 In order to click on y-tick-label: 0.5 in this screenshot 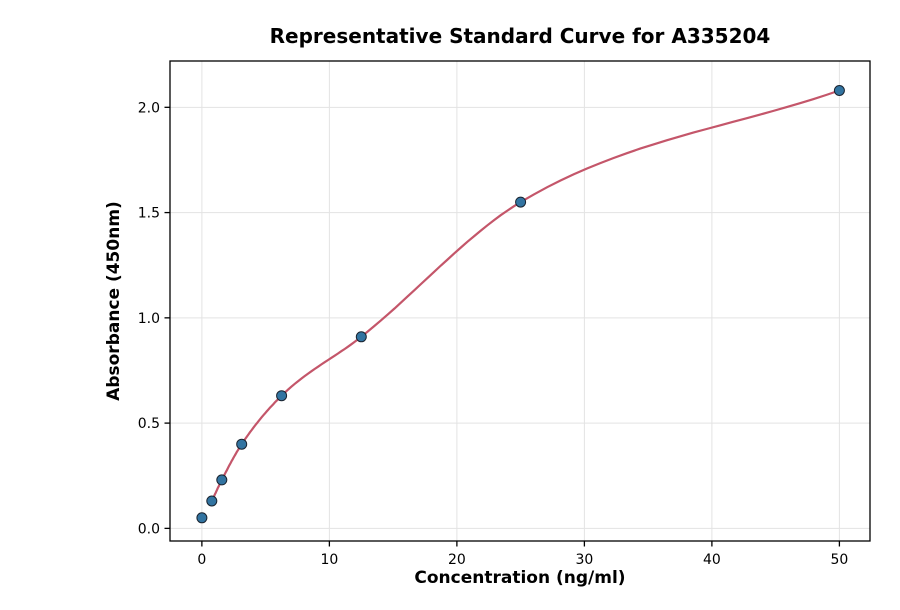, I will do `click(149, 424)`.